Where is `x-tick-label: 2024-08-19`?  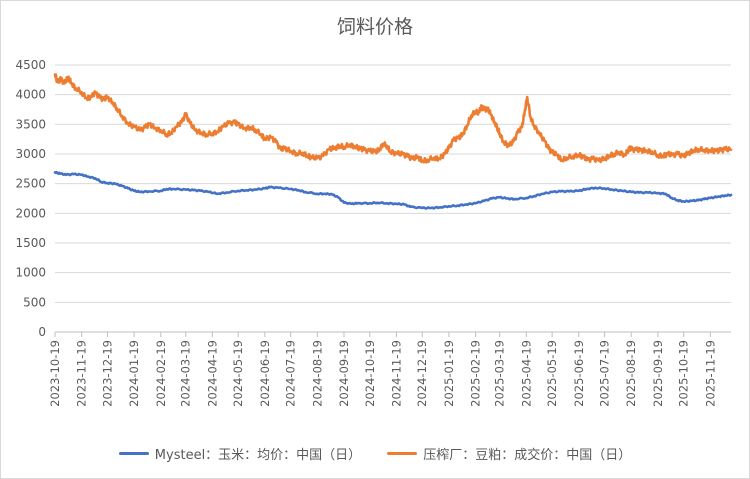
x-tick-label: 2024-08-19 is located at coordinates (317, 373).